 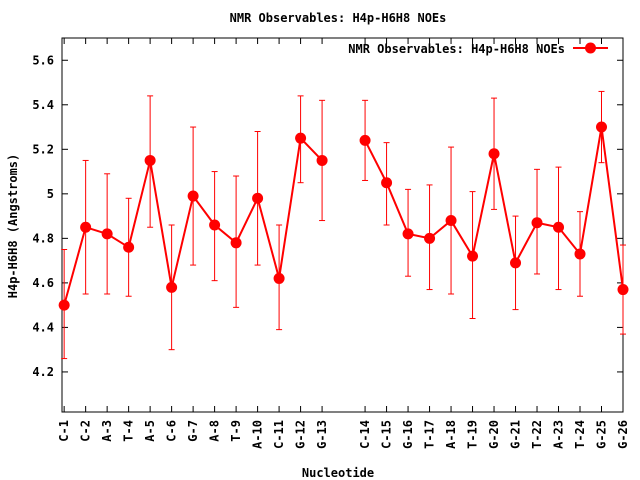 I want to click on y-tick-label: 5, so click(x=50, y=194).